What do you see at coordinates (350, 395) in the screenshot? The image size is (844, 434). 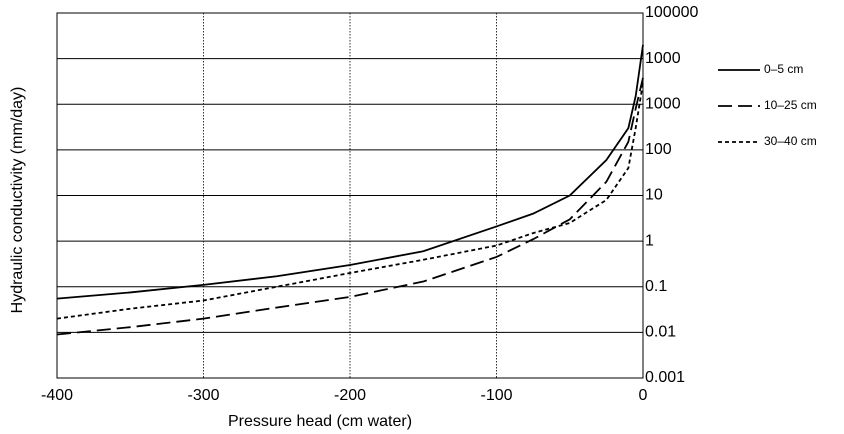 I see `x-tick-label: -200` at bounding box center [350, 395].